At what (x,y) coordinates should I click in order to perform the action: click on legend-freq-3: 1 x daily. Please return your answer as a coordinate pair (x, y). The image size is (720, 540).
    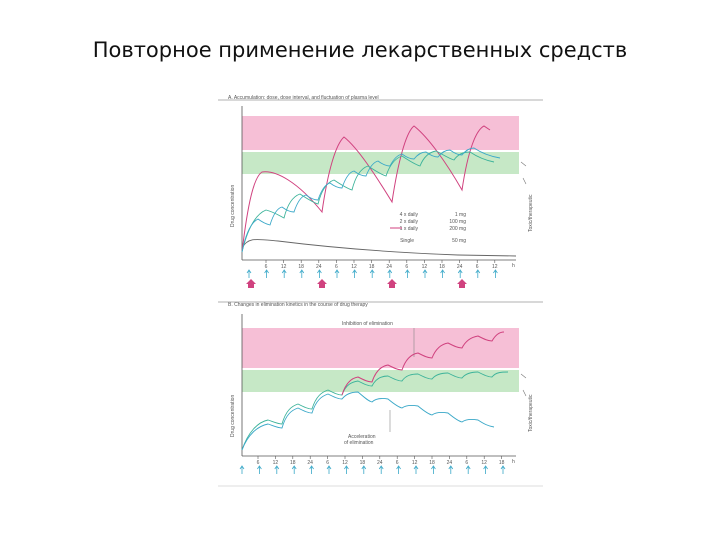
    Looking at the image, I should click on (409, 229).